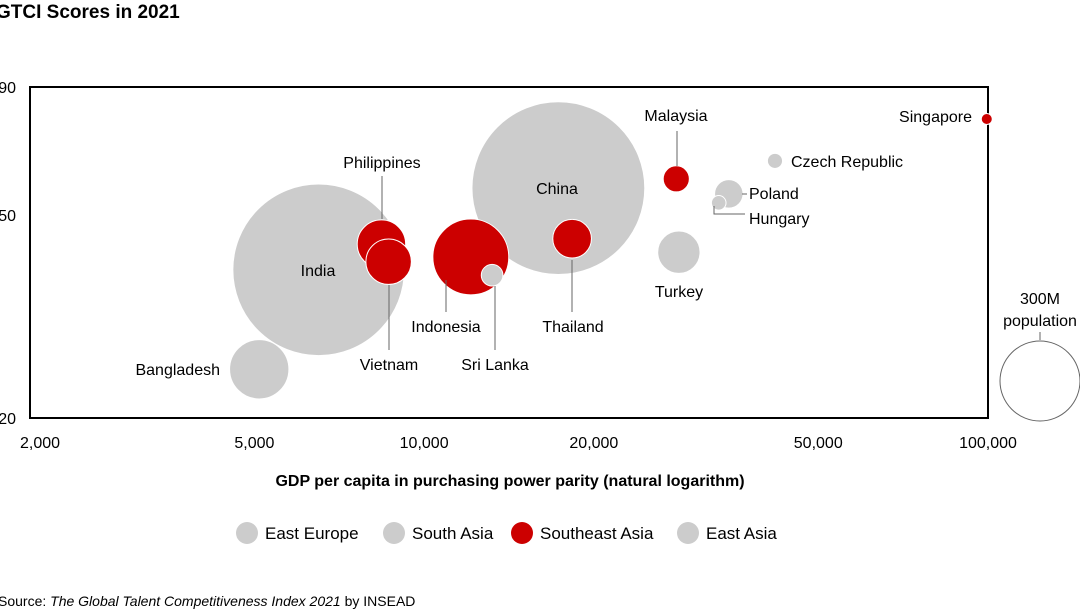  I want to click on bubble-czech-republic, so click(775, 160).